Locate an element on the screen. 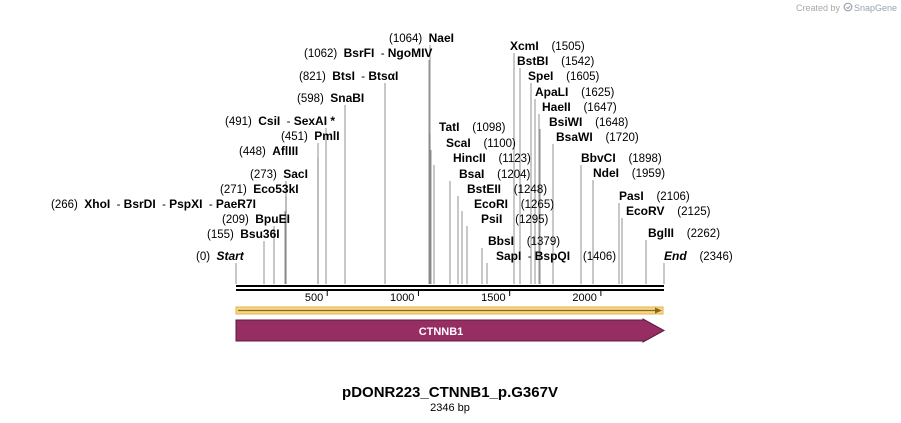  enzyme-site: TatI (1098) is located at coordinates (472, 127).